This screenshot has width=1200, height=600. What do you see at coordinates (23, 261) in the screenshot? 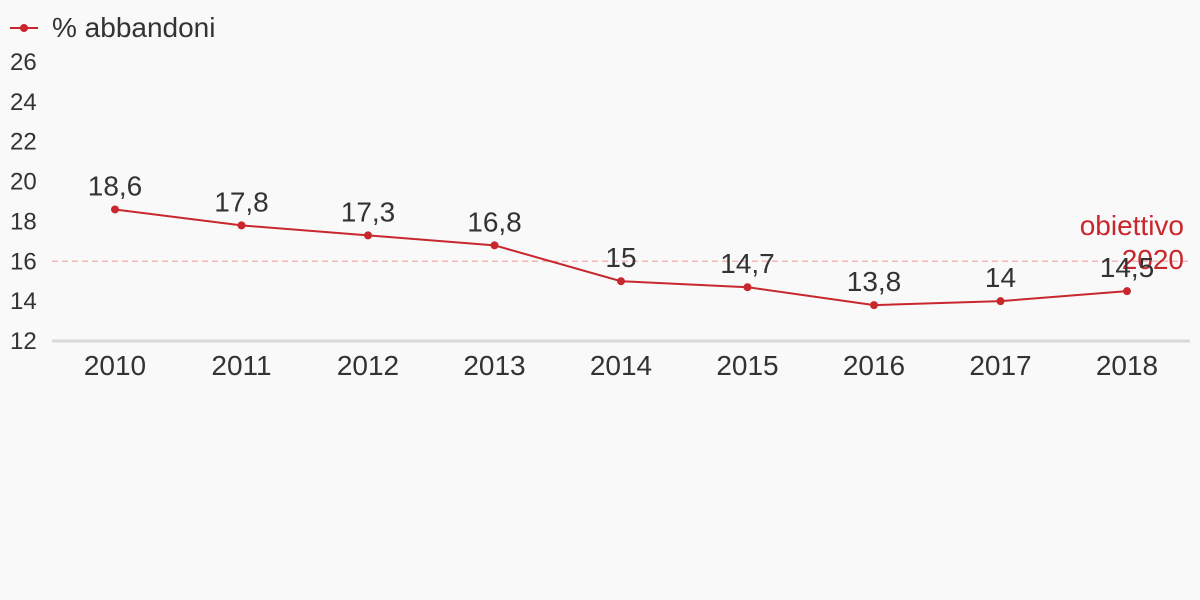
I see `y-tick-label: 16` at bounding box center [23, 261].